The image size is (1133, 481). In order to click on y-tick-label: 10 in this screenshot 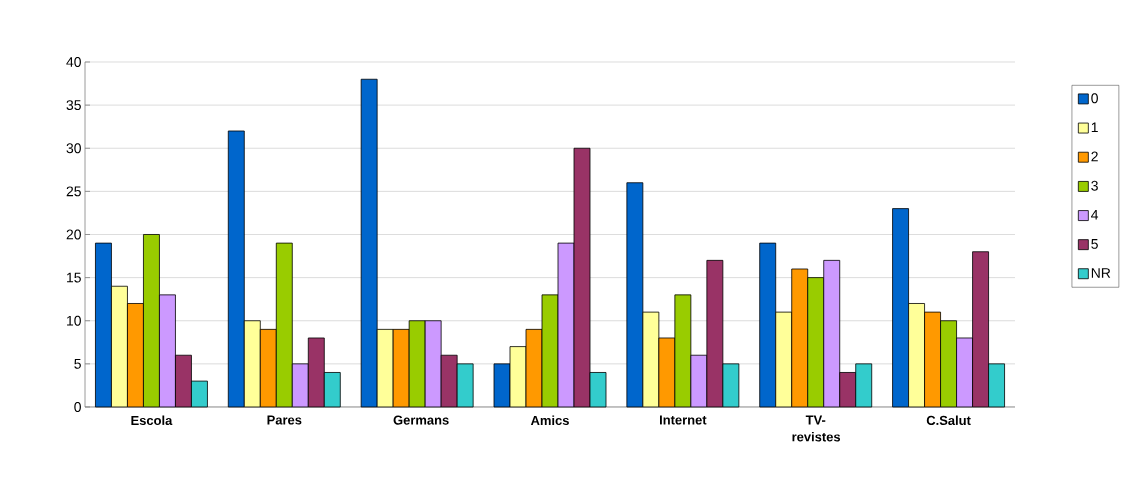, I will do `click(74, 320)`.